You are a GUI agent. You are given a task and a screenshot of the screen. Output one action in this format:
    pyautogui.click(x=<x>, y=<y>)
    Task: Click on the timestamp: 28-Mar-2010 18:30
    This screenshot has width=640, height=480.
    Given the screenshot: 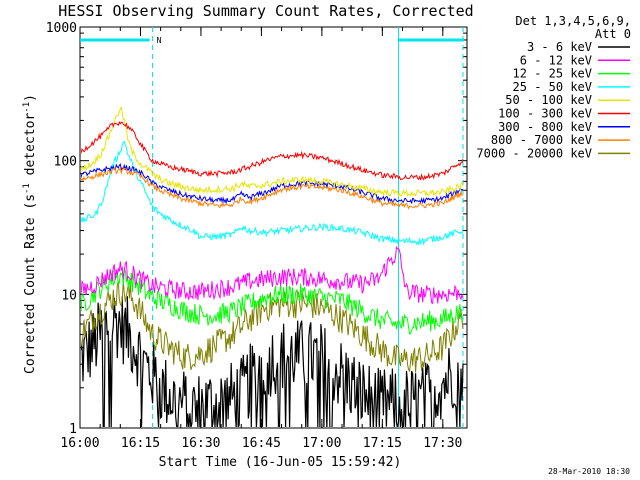 What is the action you would take?
    pyautogui.click(x=589, y=471)
    